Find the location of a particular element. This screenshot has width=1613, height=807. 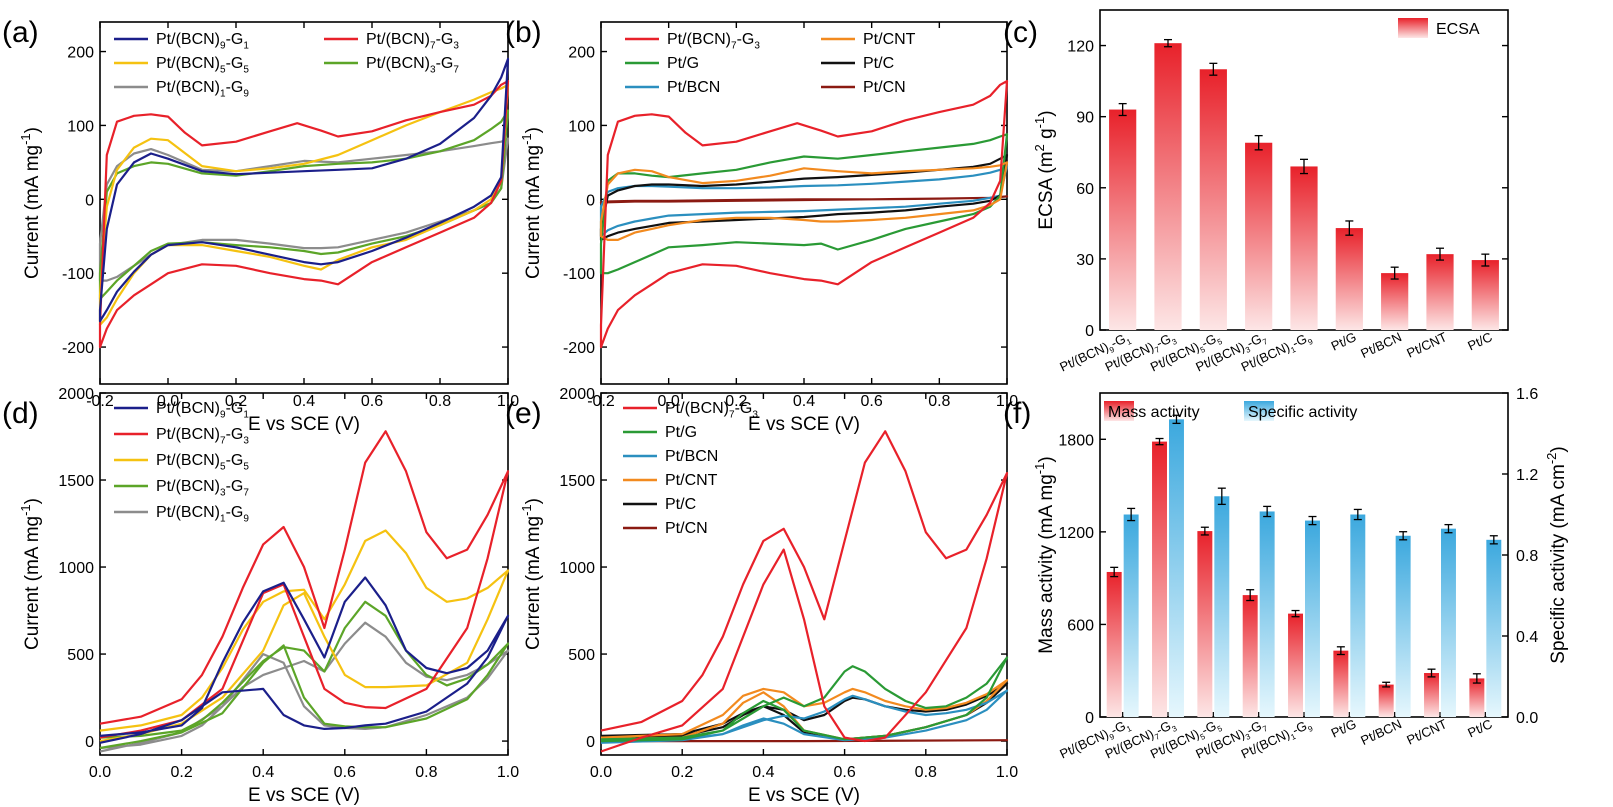

y-tick-label: -100 is located at coordinates (78, 274).